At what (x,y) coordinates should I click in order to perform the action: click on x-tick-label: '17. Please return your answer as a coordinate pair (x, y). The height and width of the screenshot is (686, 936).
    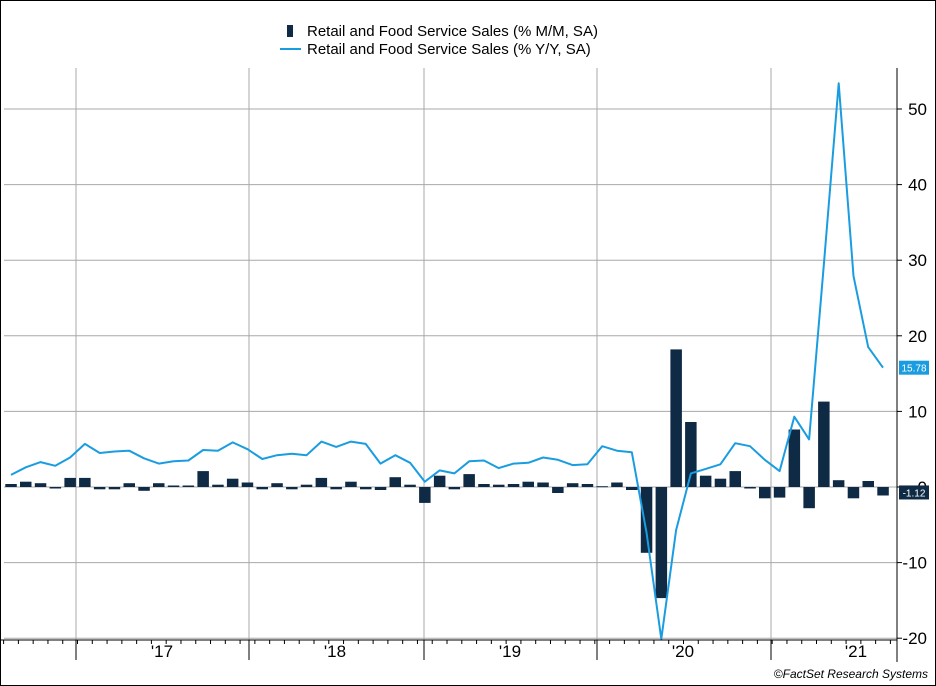
    Looking at the image, I should click on (162, 651).